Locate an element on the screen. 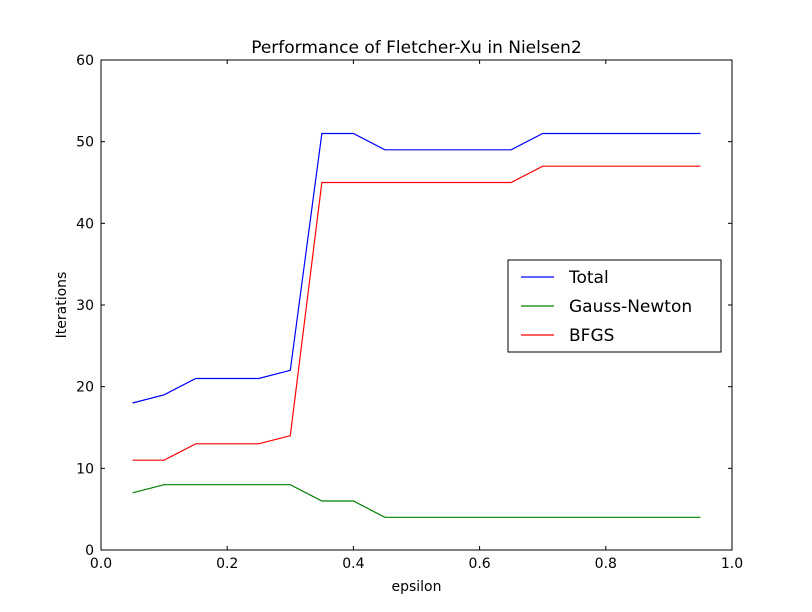 The height and width of the screenshot is (612, 812). y-tick-label: 60 is located at coordinates (85, 61).